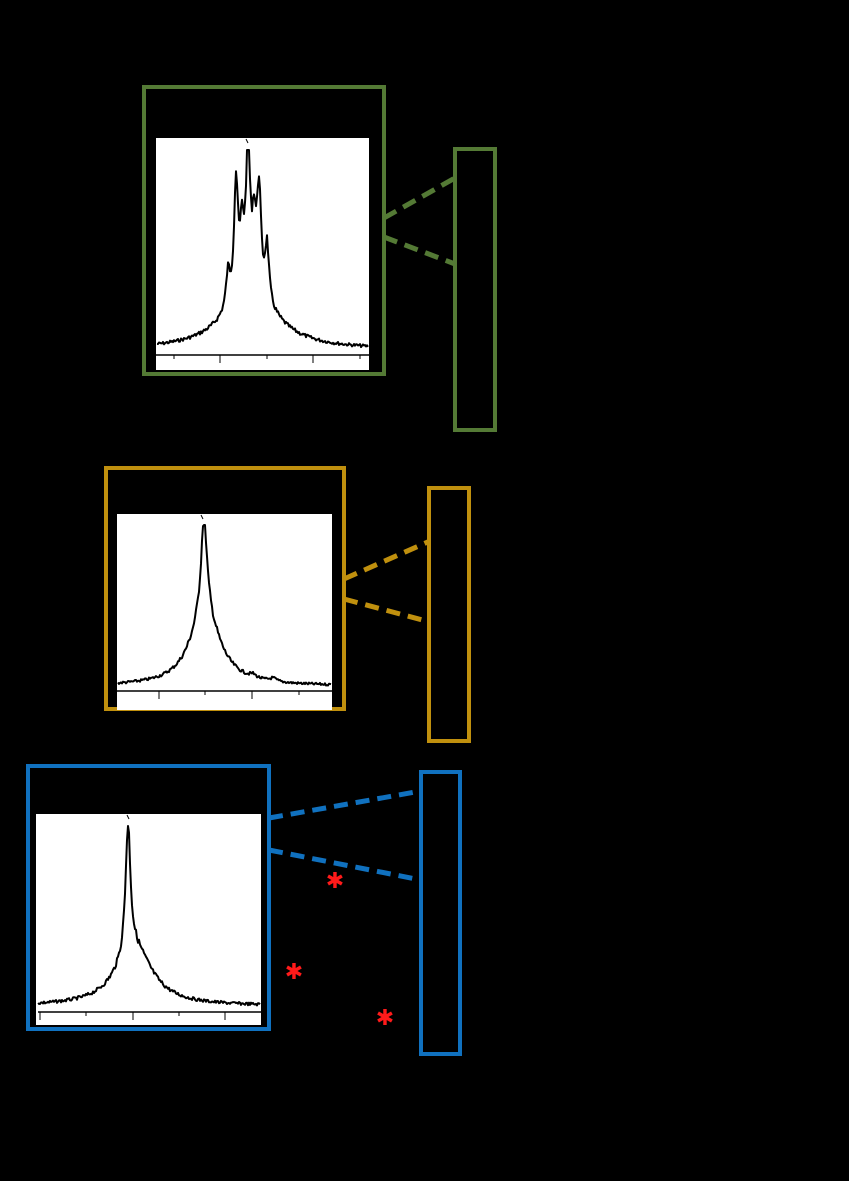 The width and height of the screenshot is (849, 1181). I want to click on marker-star-1: ✱, so click(335, 881).